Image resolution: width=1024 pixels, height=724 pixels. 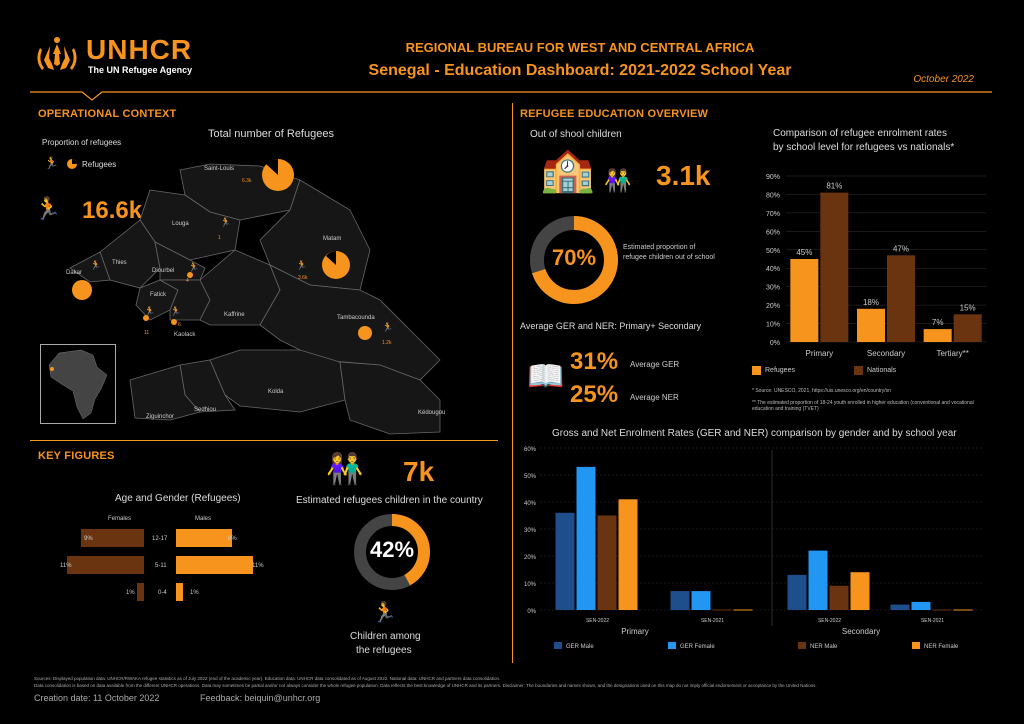 What do you see at coordinates (303, 278) in the screenshot?
I see `region-value-matam: 3.6k` at bounding box center [303, 278].